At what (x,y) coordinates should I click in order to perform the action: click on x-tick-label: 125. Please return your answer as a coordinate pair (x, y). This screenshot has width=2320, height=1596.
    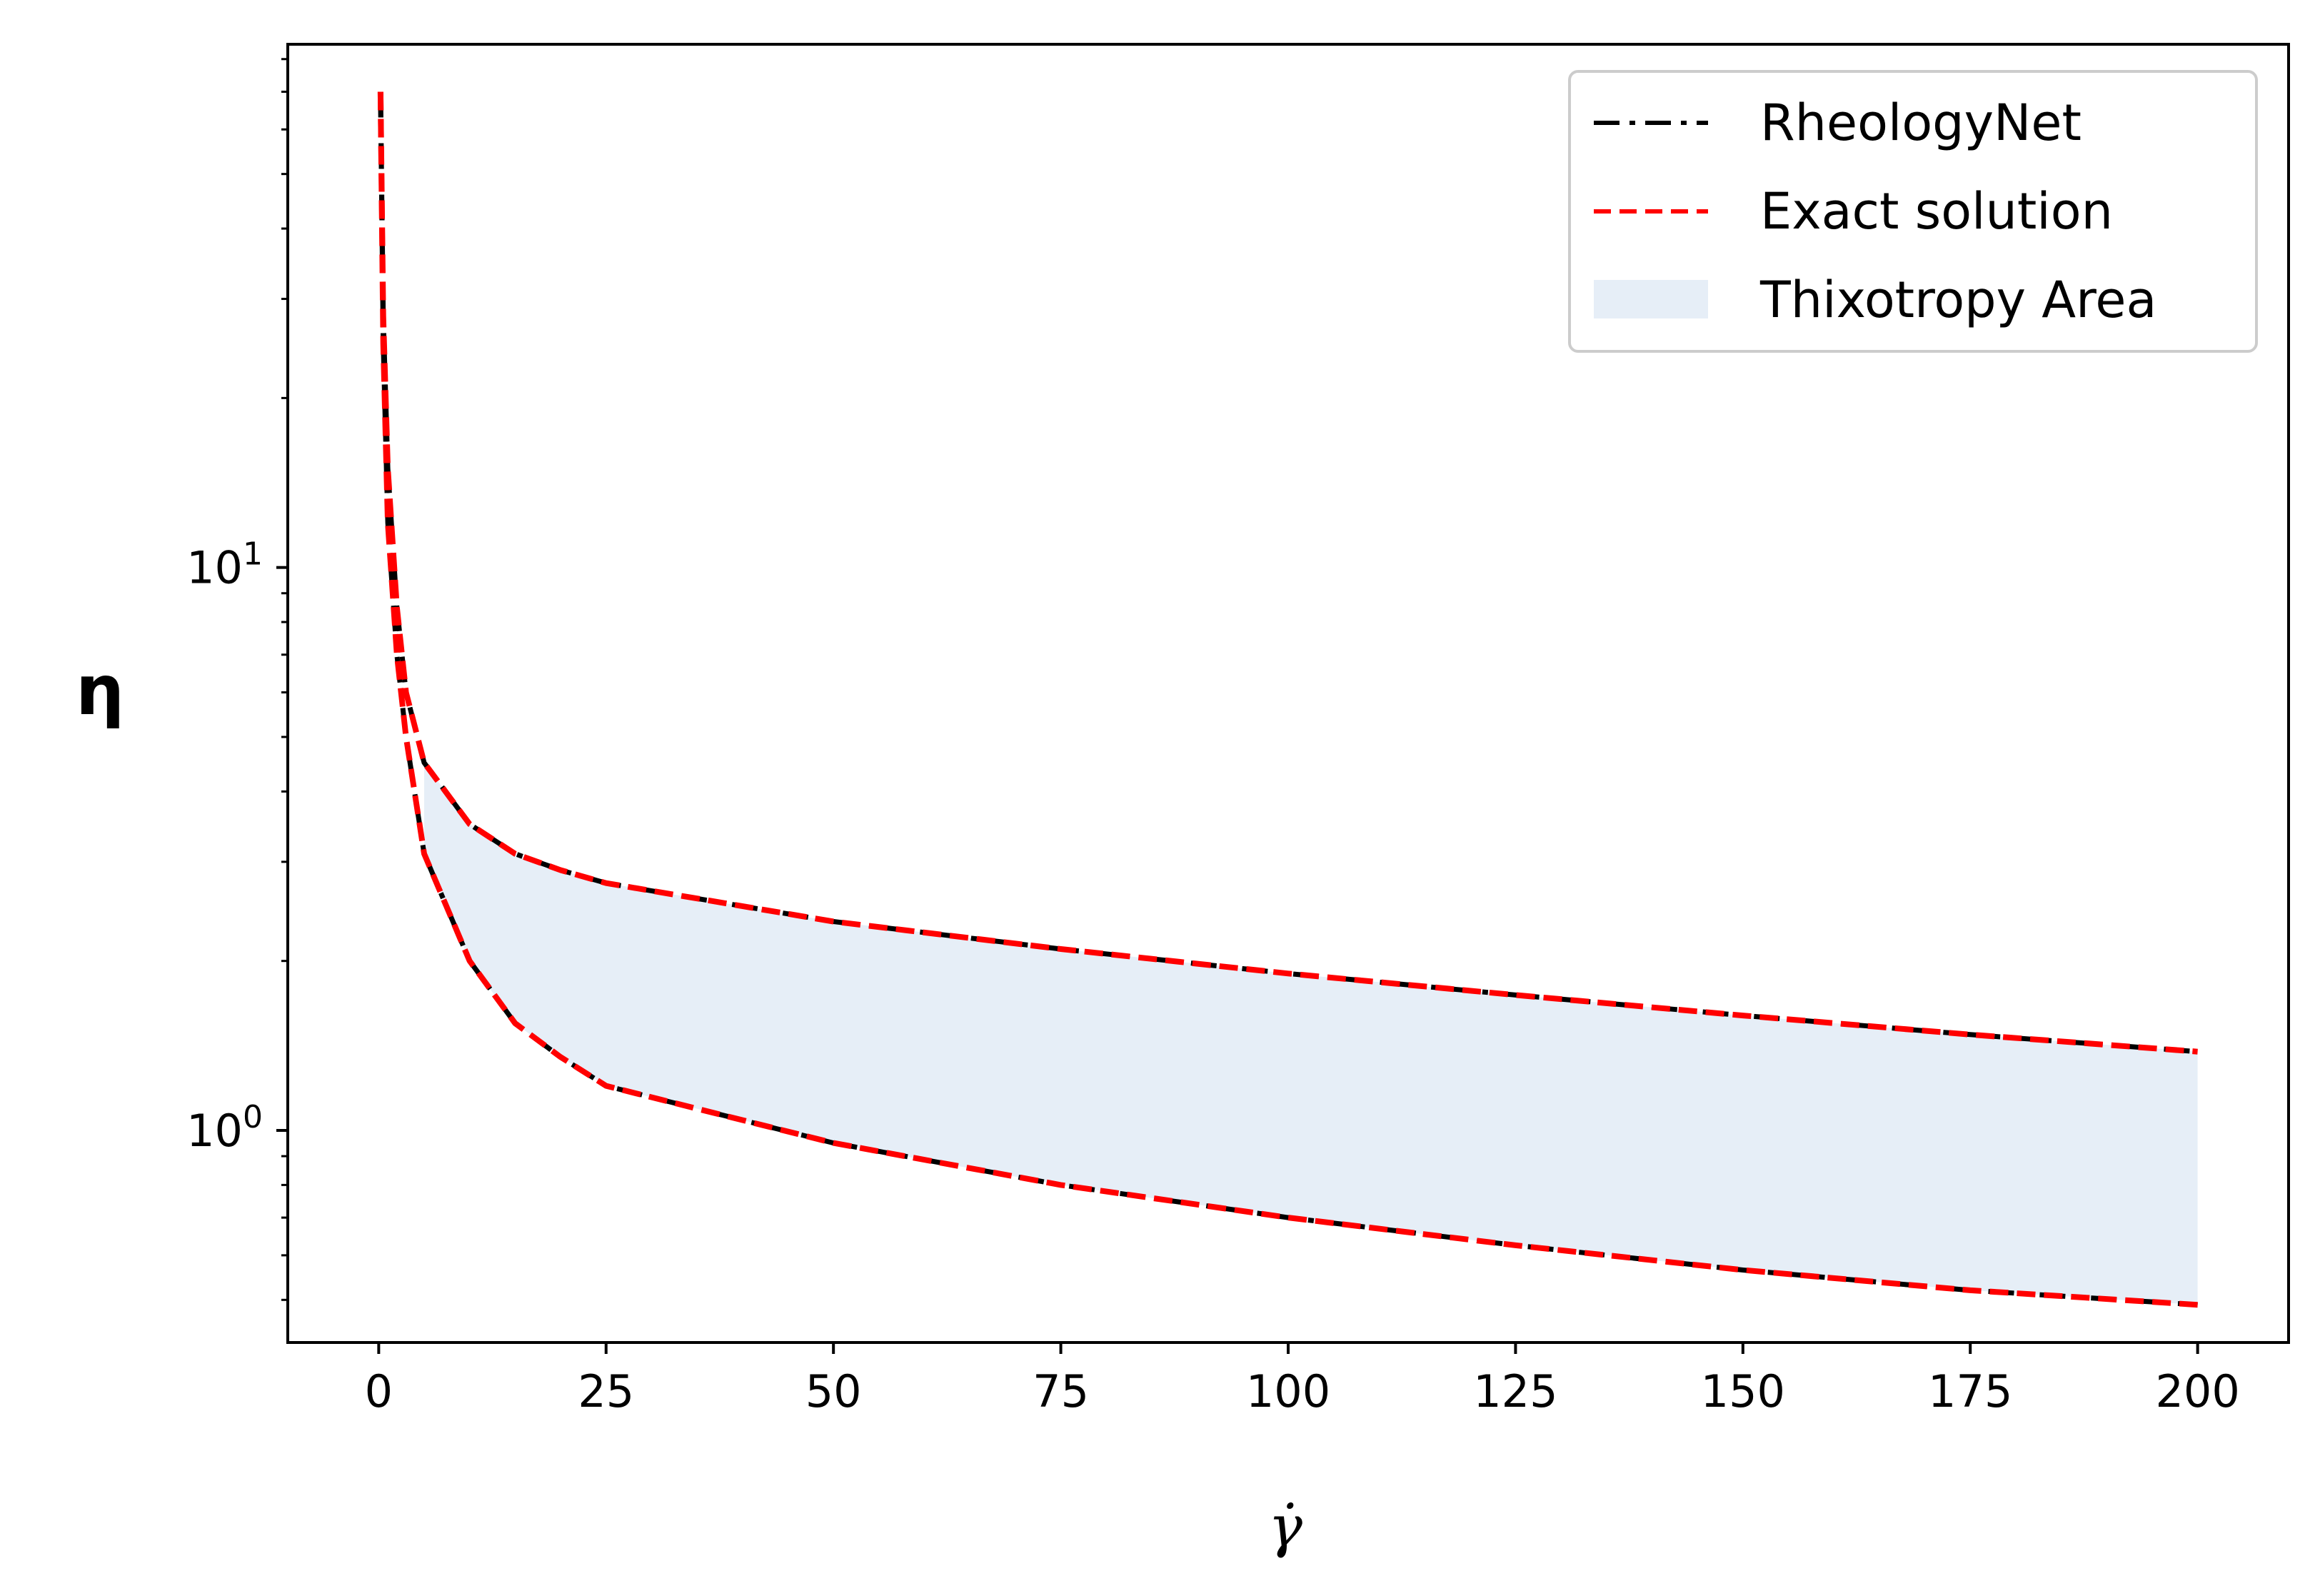
    Looking at the image, I should click on (1515, 1391).